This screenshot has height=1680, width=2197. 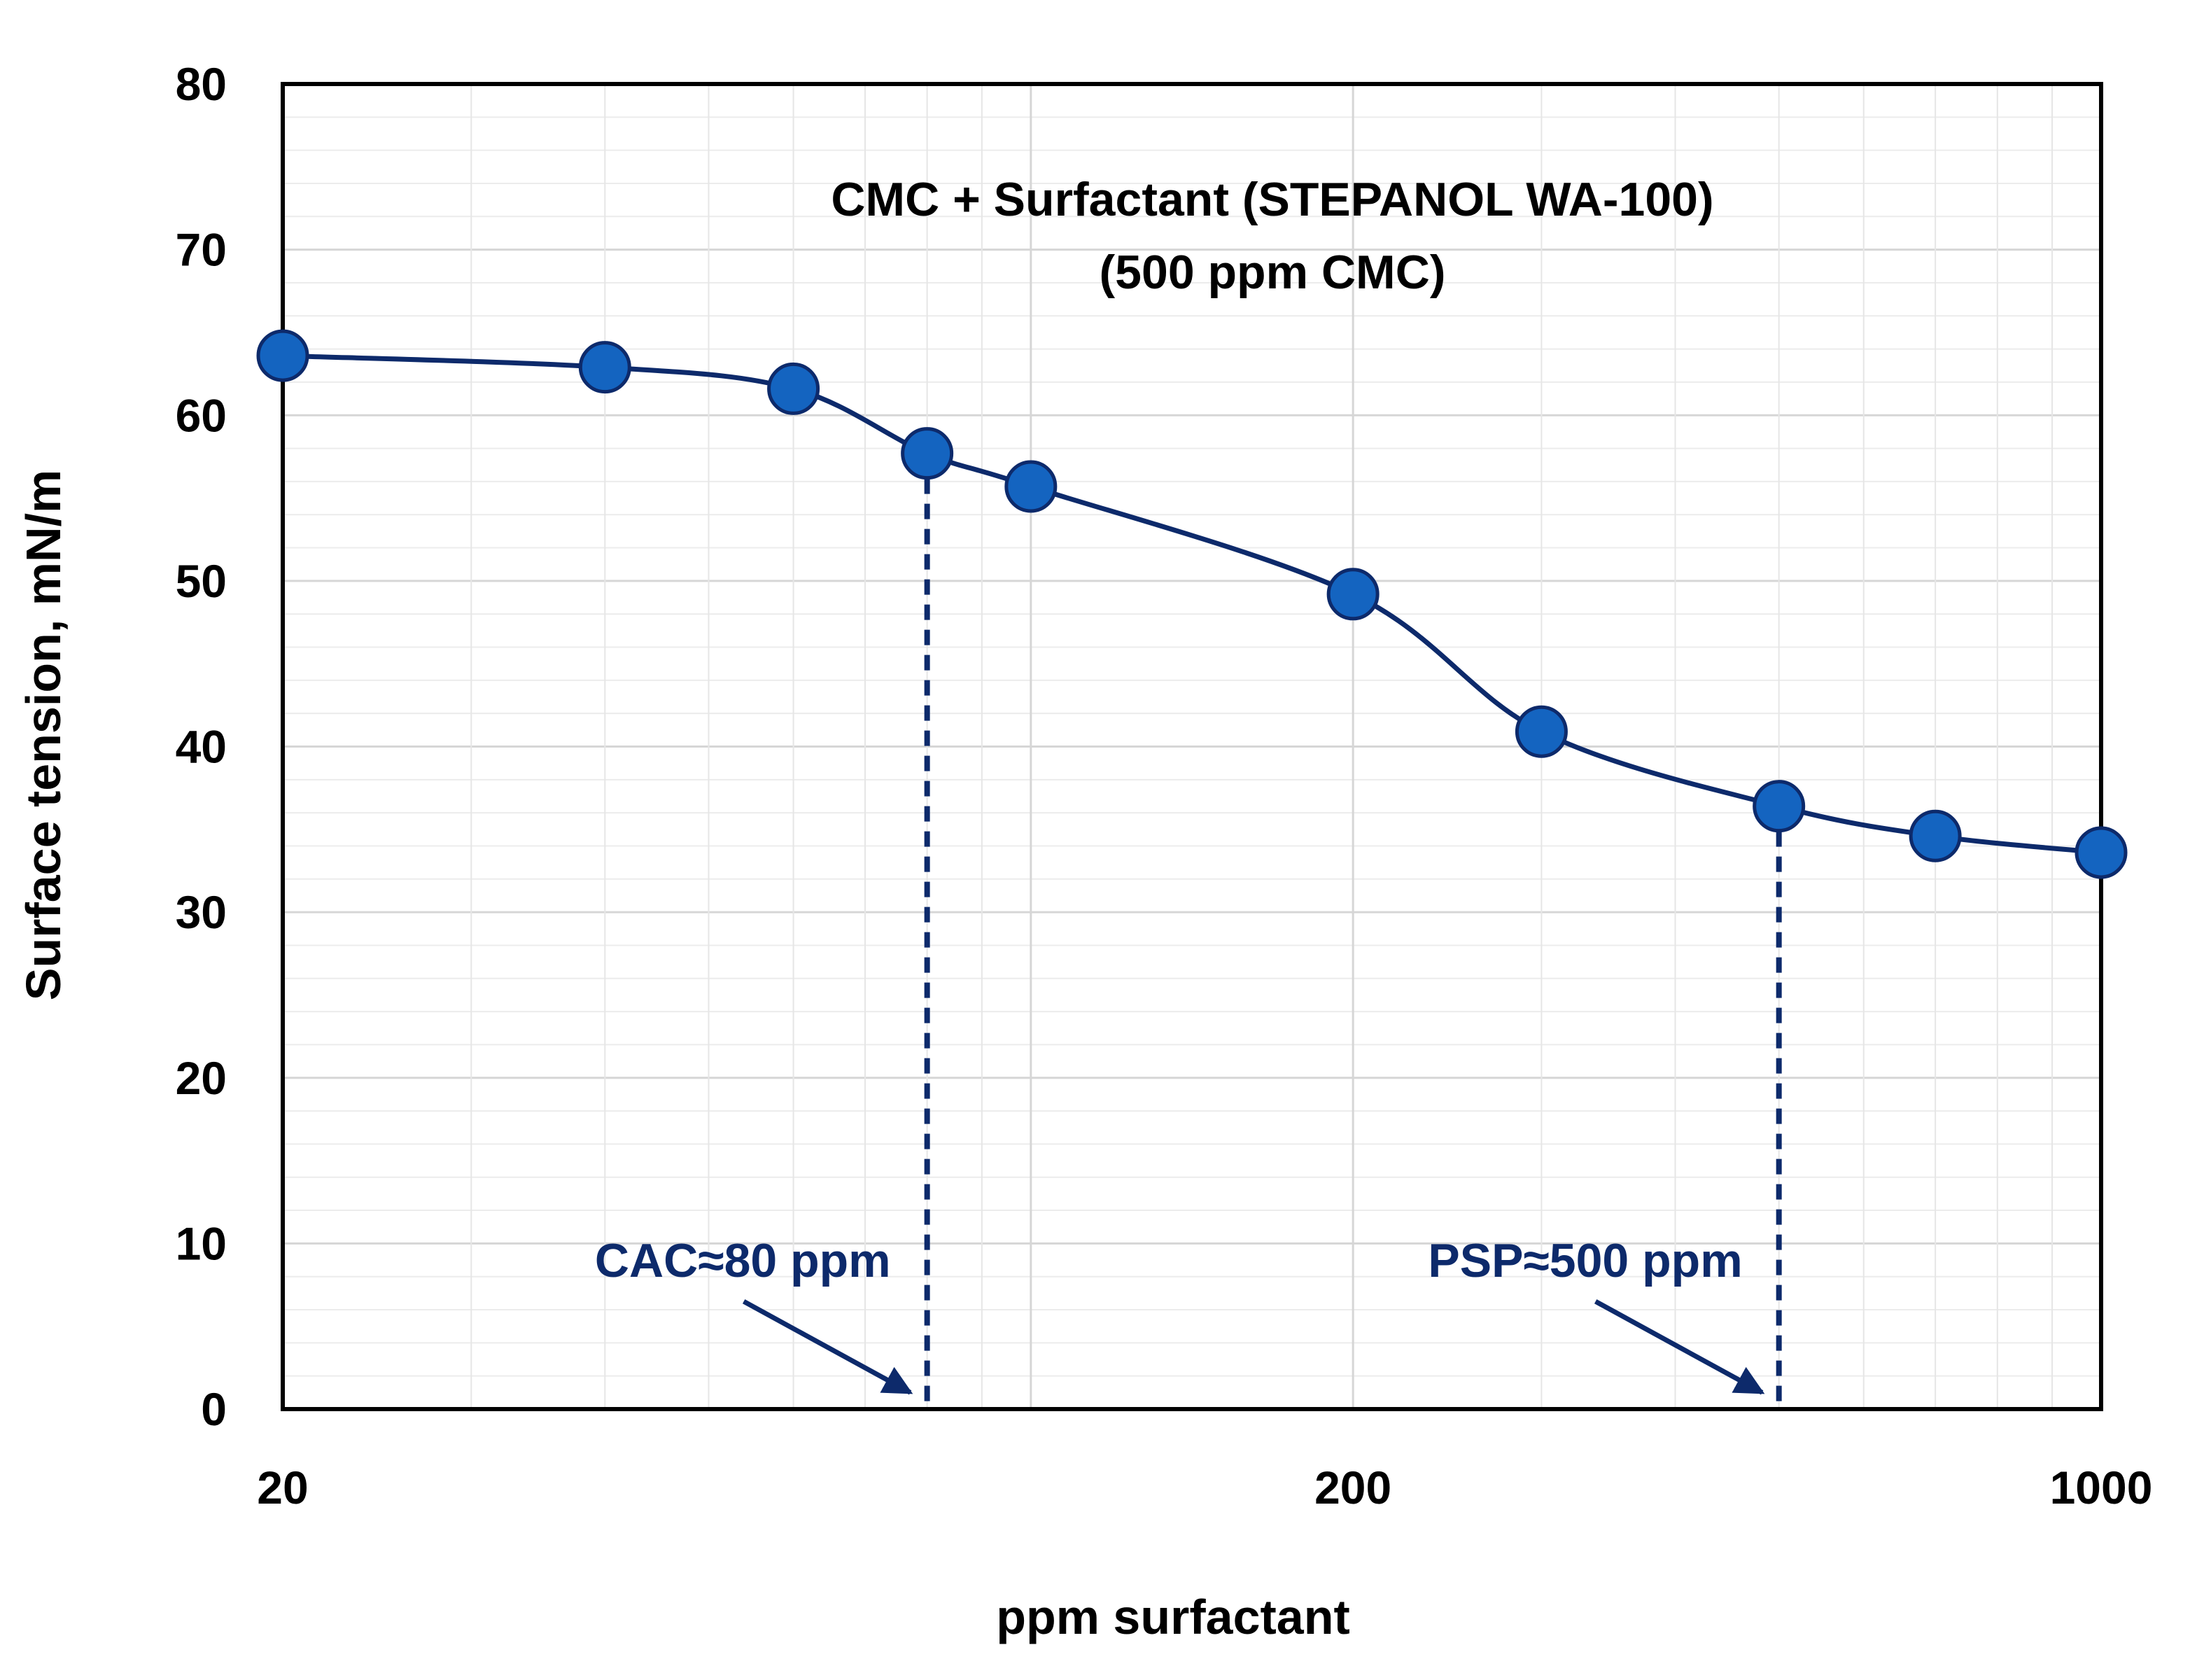 What do you see at coordinates (201, 1078) in the screenshot?
I see `y-tick-label: 20` at bounding box center [201, 1078].